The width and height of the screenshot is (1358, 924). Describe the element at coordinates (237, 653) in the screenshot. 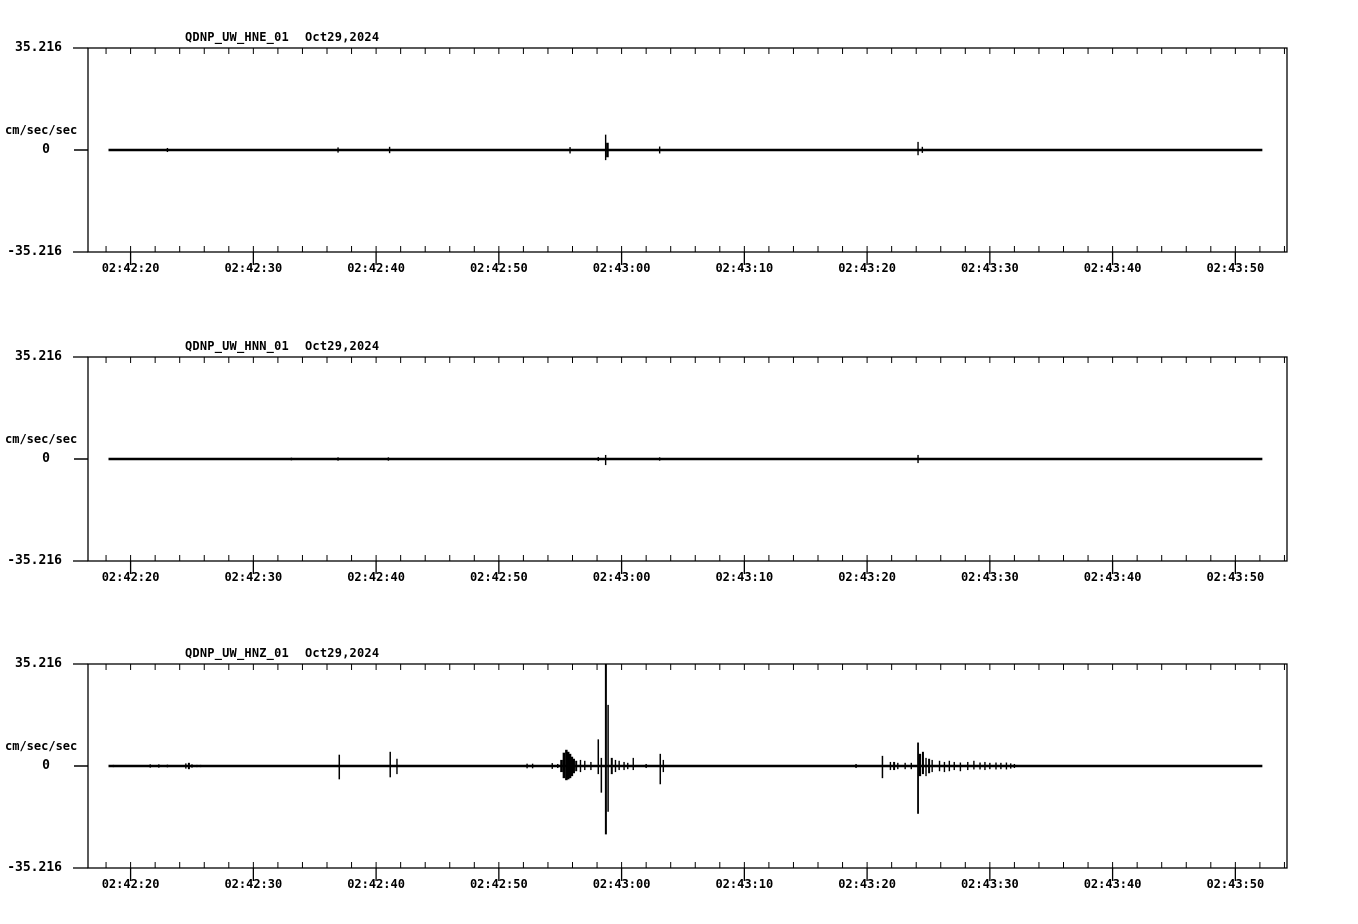

I see `panel-title-station: QDNP_UW_HNZ_01` at that location.